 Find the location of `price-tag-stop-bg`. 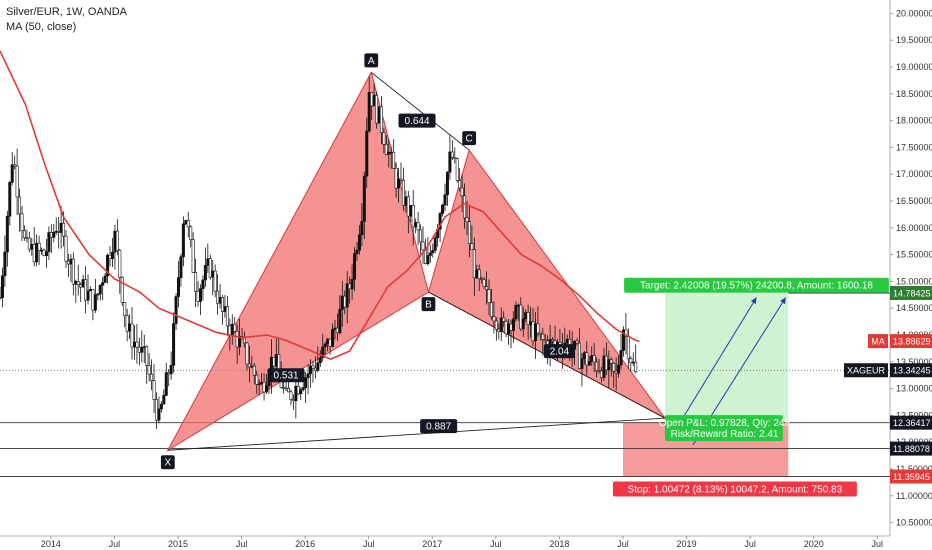

price-tag-stop-bg is located at coordinates (911, 476).